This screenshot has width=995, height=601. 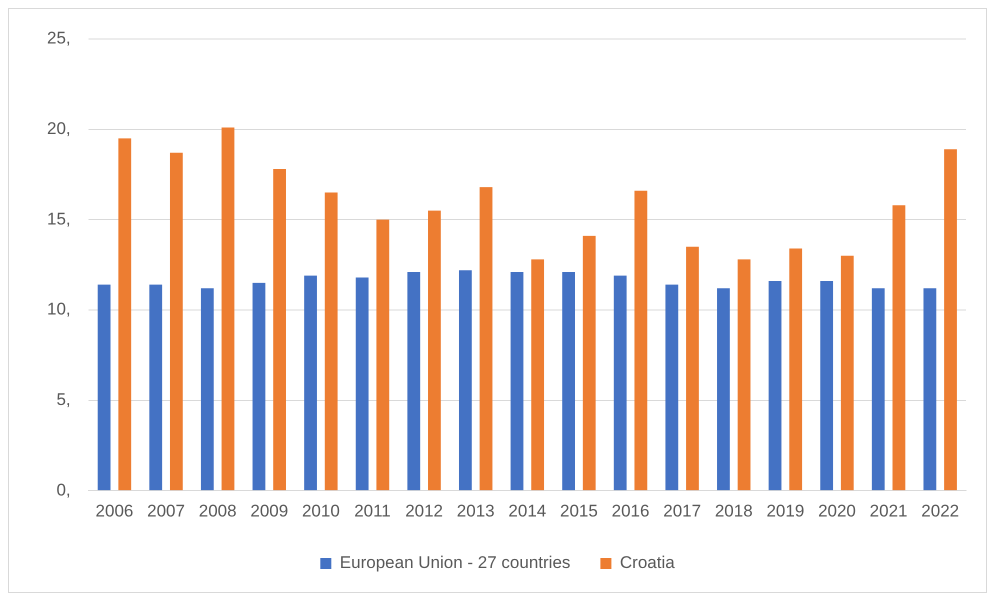 I want to click on y-tick-label: 15,, so click(x=58, y=218).